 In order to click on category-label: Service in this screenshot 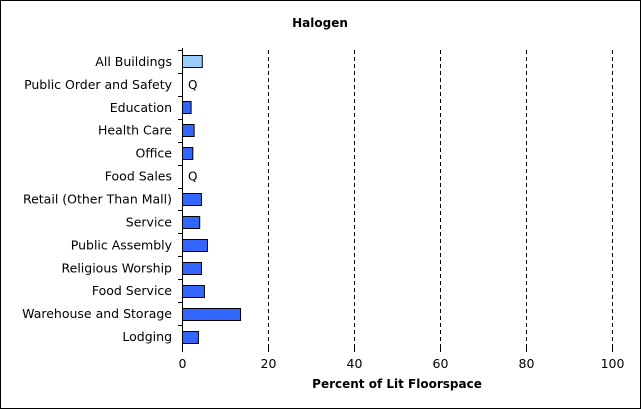, I will do `click(149, 221)`.